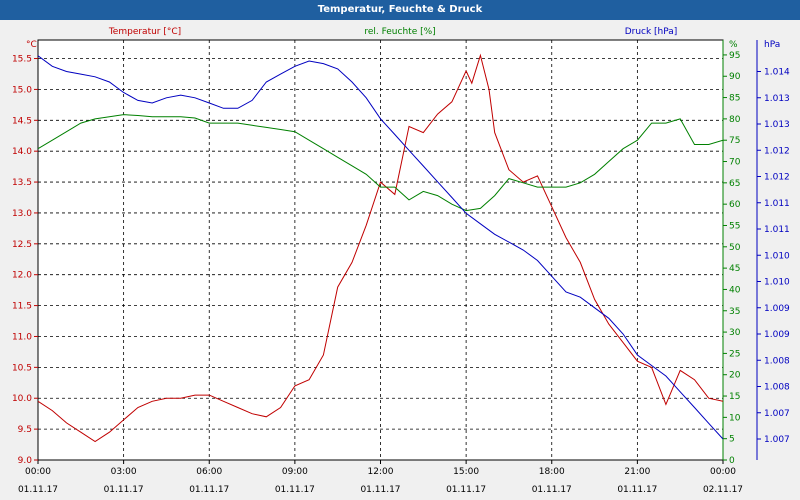 Image resolution: width=800 pixels, height=500 pixels. Describe the element at coordinates (735, 290) in the screenshot. I see `humidity-tick-label: 40` at that location.